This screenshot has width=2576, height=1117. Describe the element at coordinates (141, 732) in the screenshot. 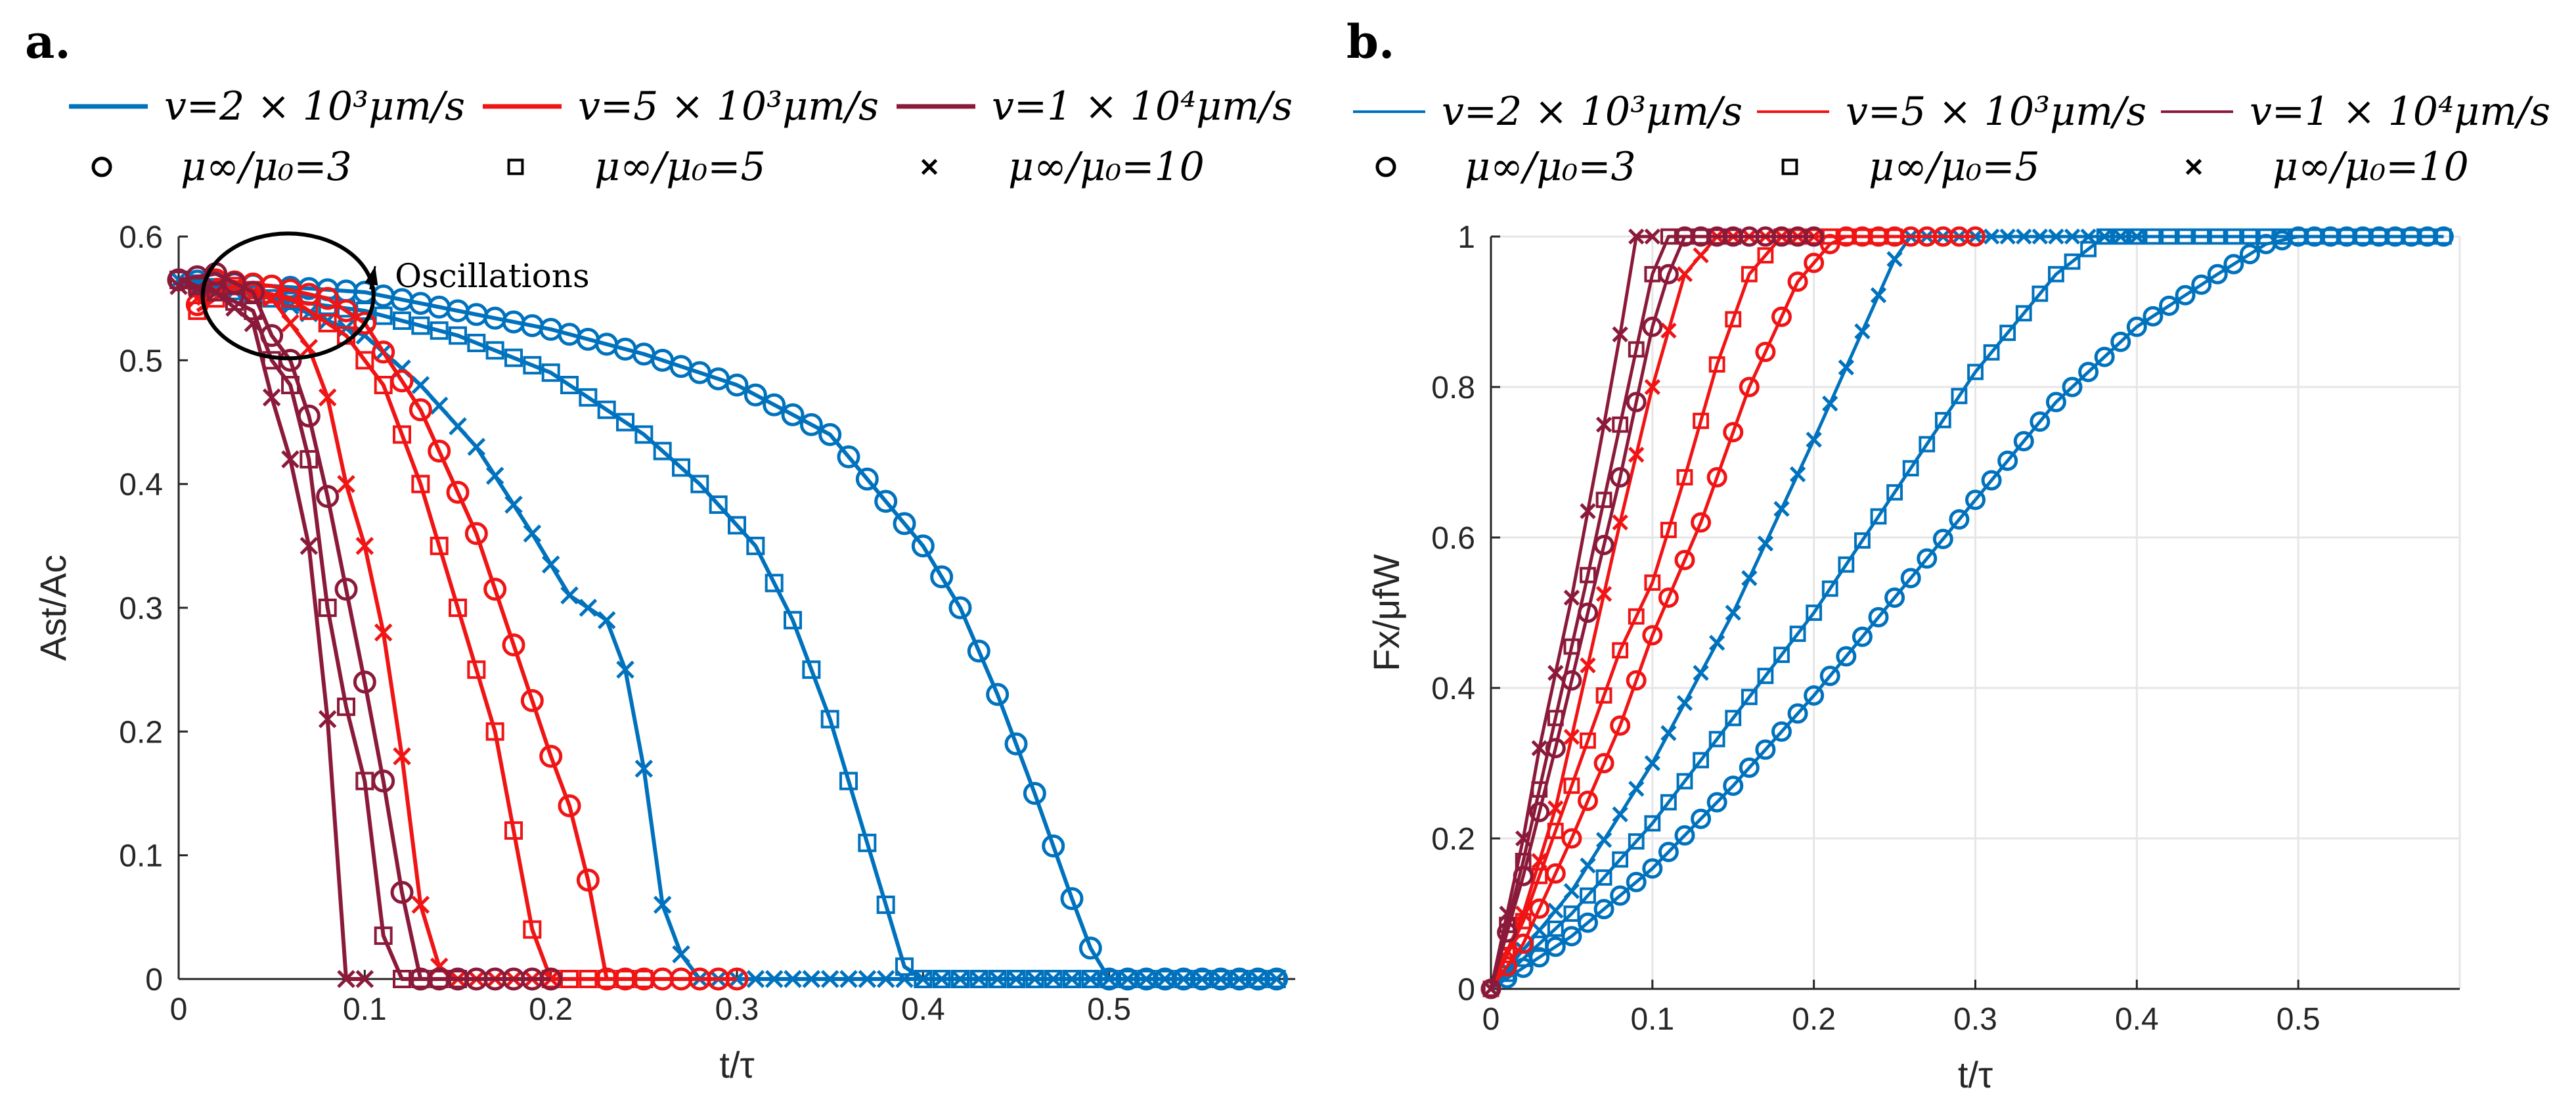

I see `y-tick-label-3: 0.2` at that location.